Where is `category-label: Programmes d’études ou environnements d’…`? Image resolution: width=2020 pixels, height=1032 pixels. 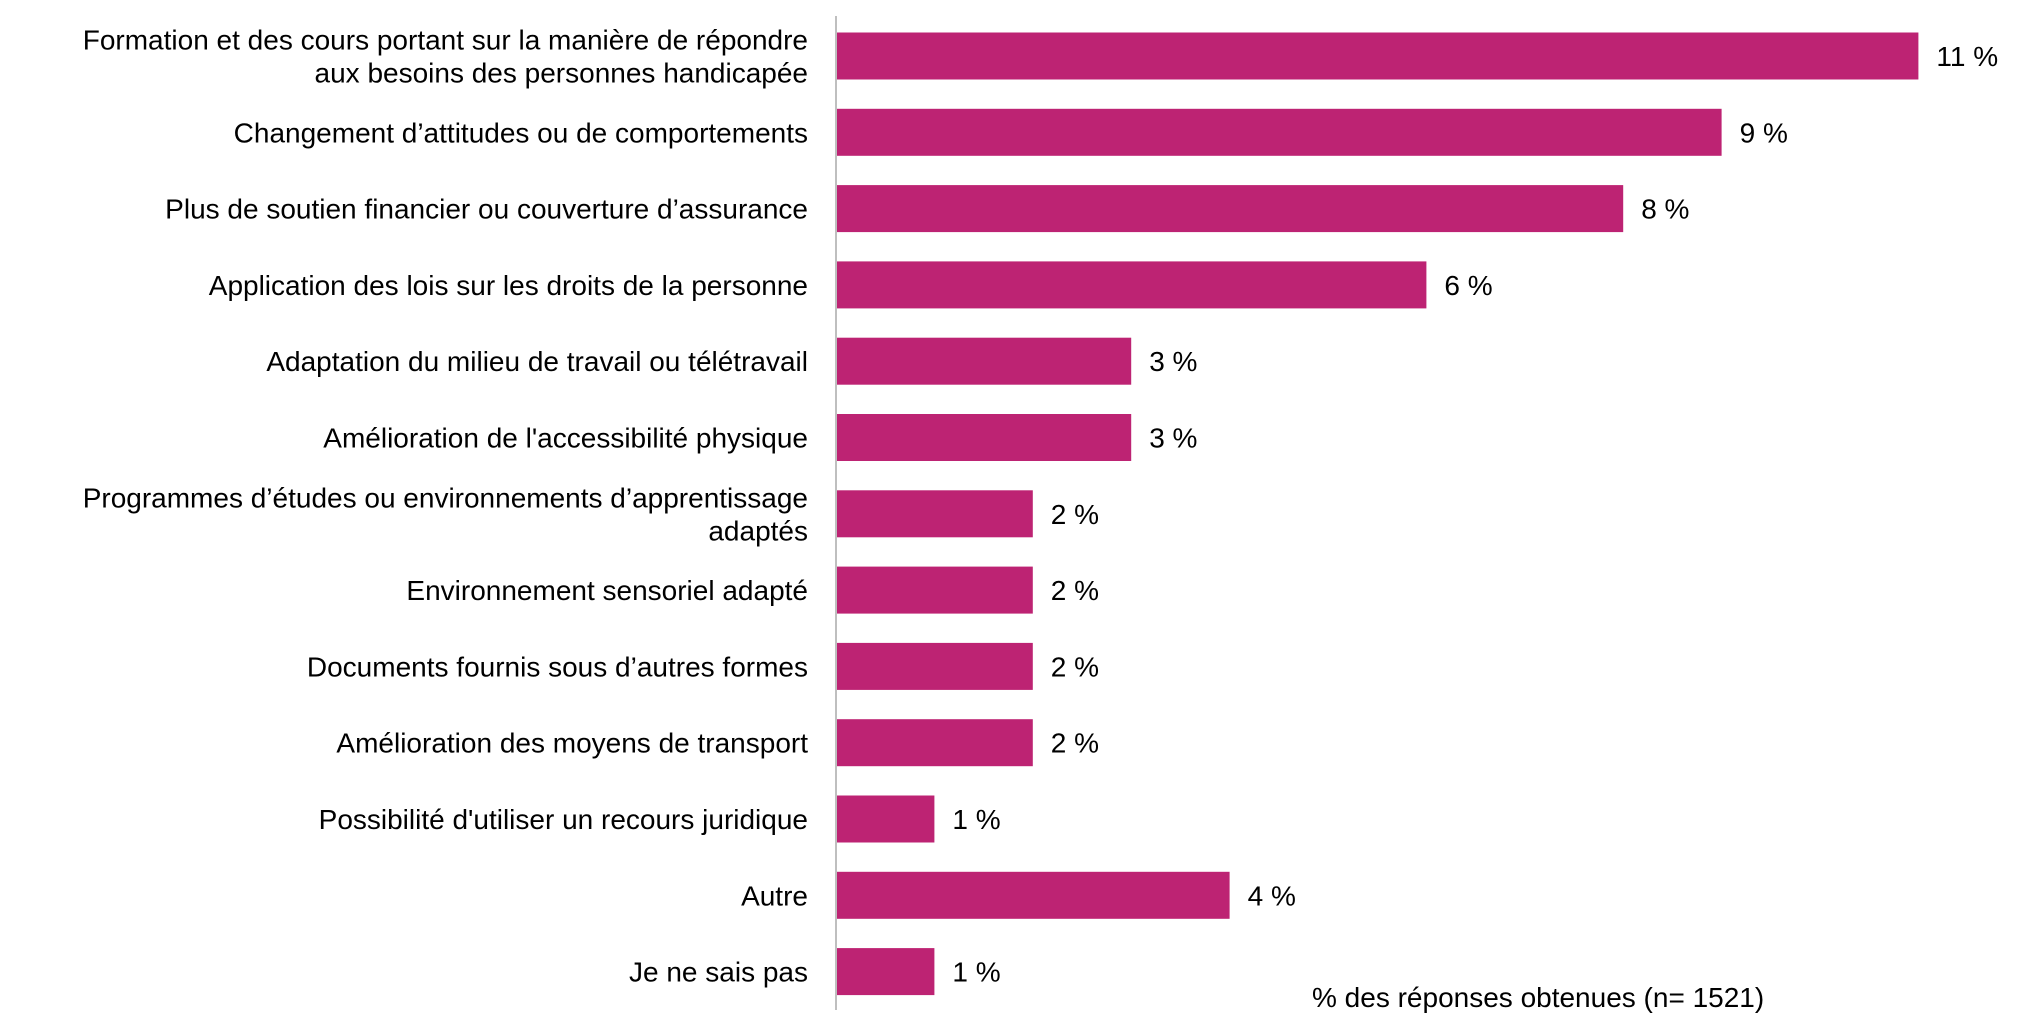 category-label: Programmes d’études ou environnements d’… is located at coordinates (445, 514).